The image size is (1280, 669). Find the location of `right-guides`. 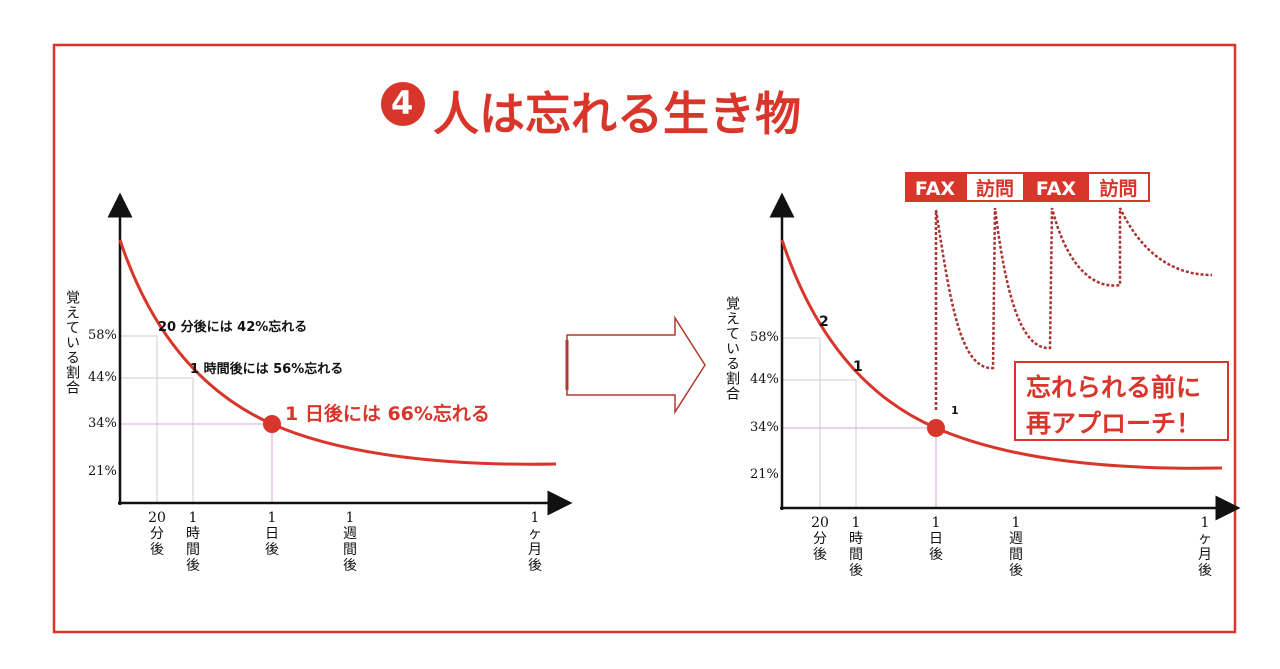

right-guides is located at coordinates (859, 422).